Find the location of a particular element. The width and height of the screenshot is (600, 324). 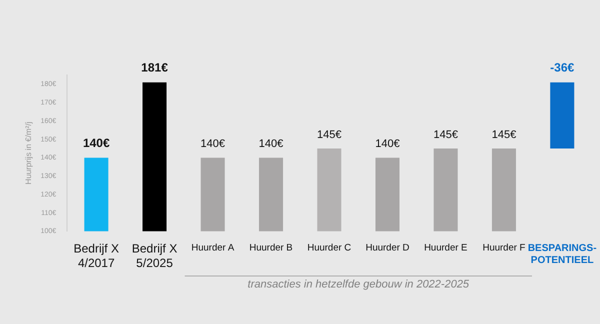

x-tick-label: Huurder B is located at coordinates (271, 248).